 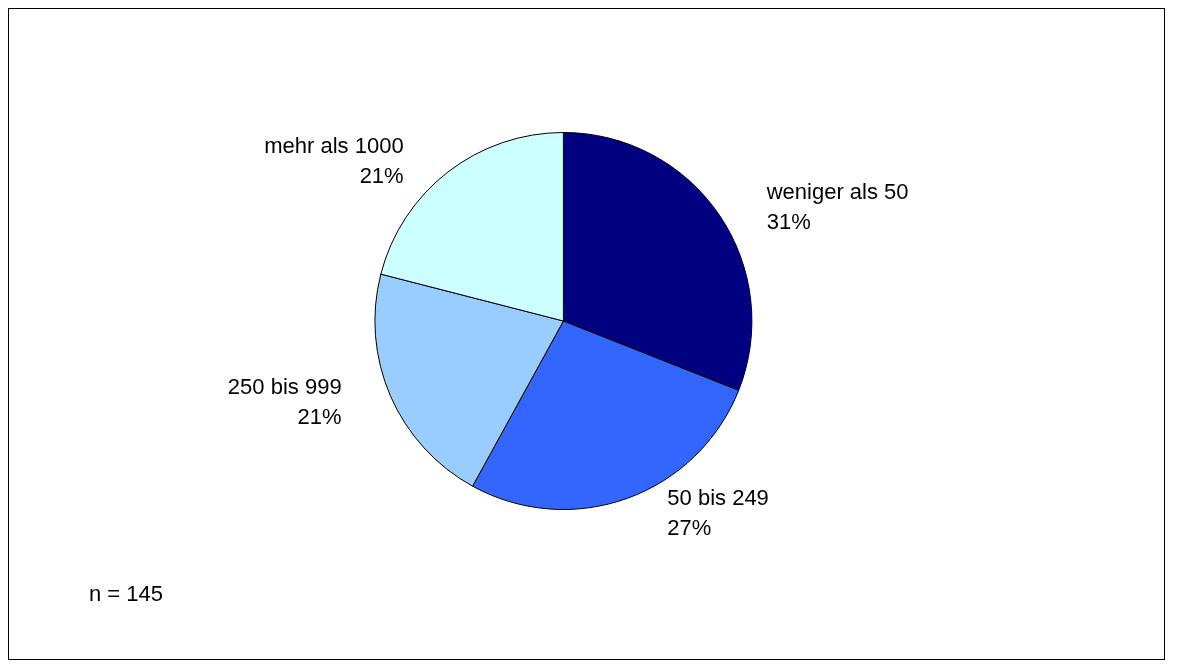 What do you see at coordinates (788, 222) in the screenshot?
I see `data-label: 31%` at bounding box center [788, 222].